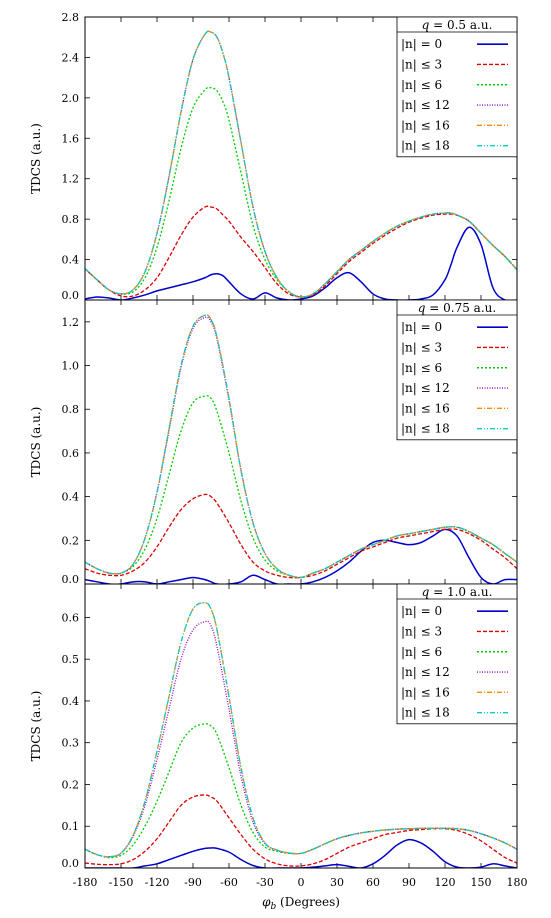 The image size is (551, 918). Describe the element at coordinates (71, 366) in the screenshot. I see `y-tick-label: 1.0` at that location.